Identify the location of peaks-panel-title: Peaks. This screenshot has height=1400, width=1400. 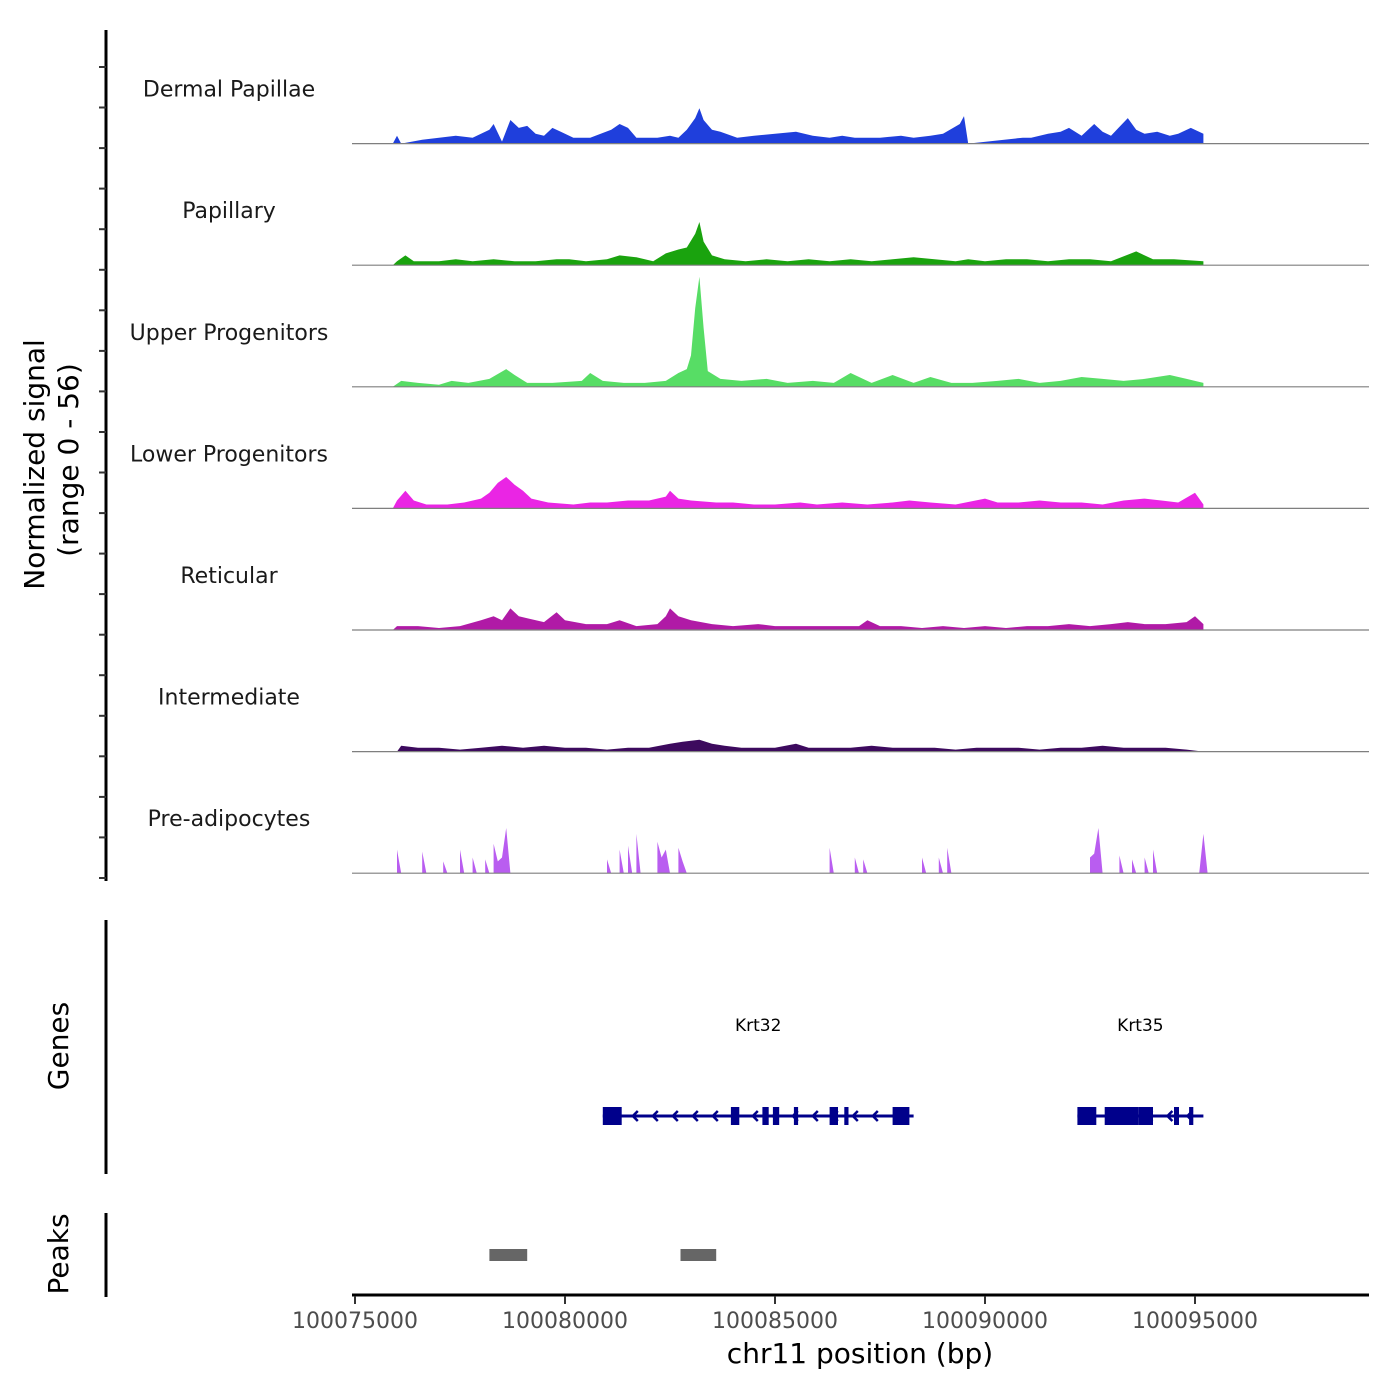
(58, 1253).